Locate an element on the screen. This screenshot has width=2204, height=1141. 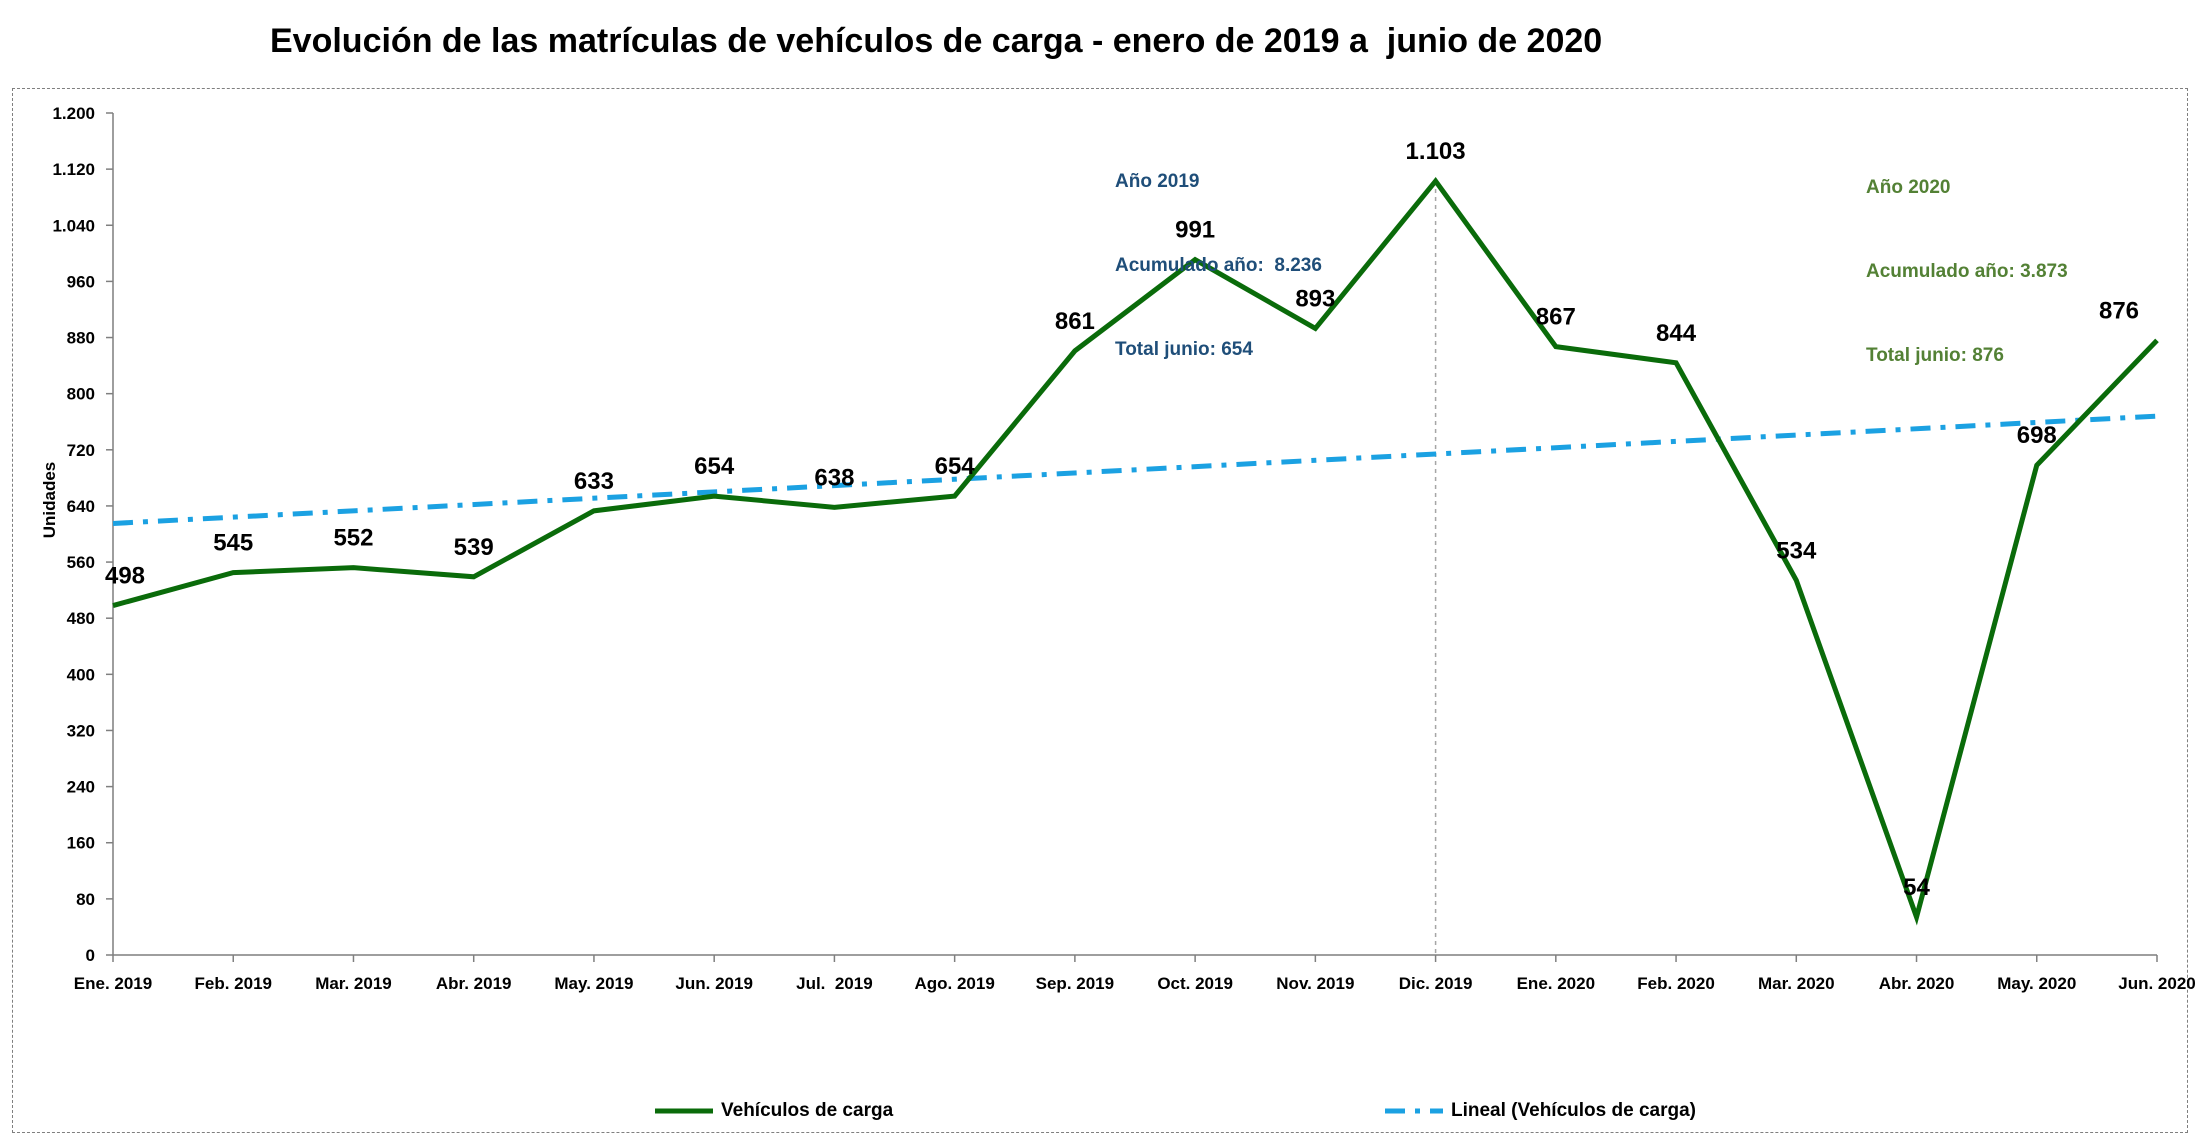
annotation-2019-line: Año 2019 is located at coordinates (1157, 181).